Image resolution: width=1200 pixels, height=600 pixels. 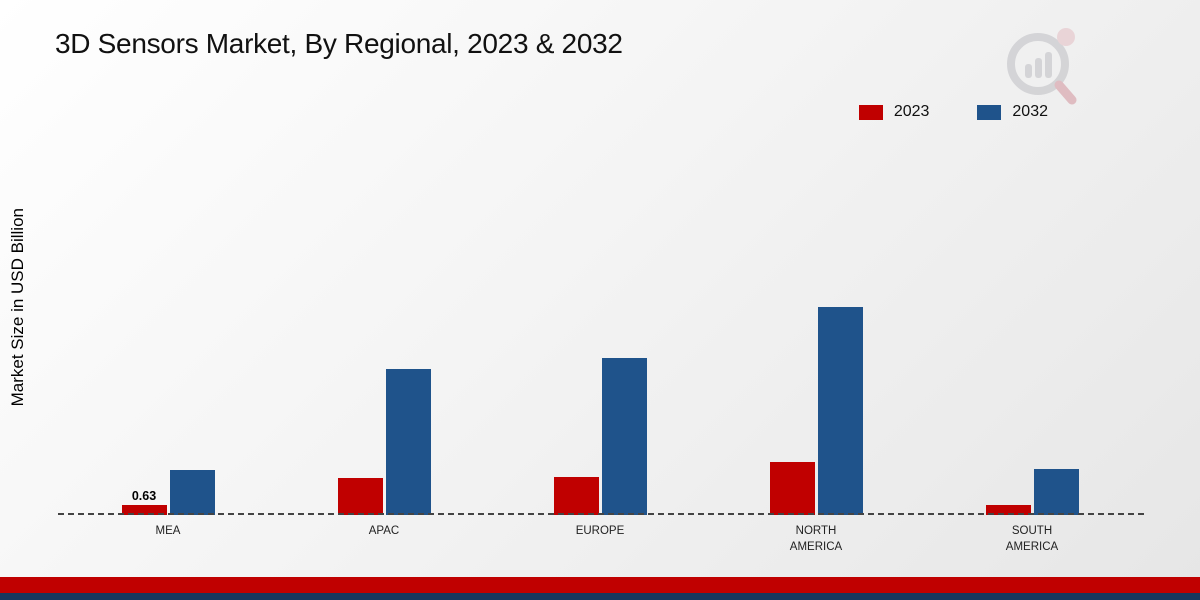 I want to click on footer-red-bar, so click(x=600, y=585).